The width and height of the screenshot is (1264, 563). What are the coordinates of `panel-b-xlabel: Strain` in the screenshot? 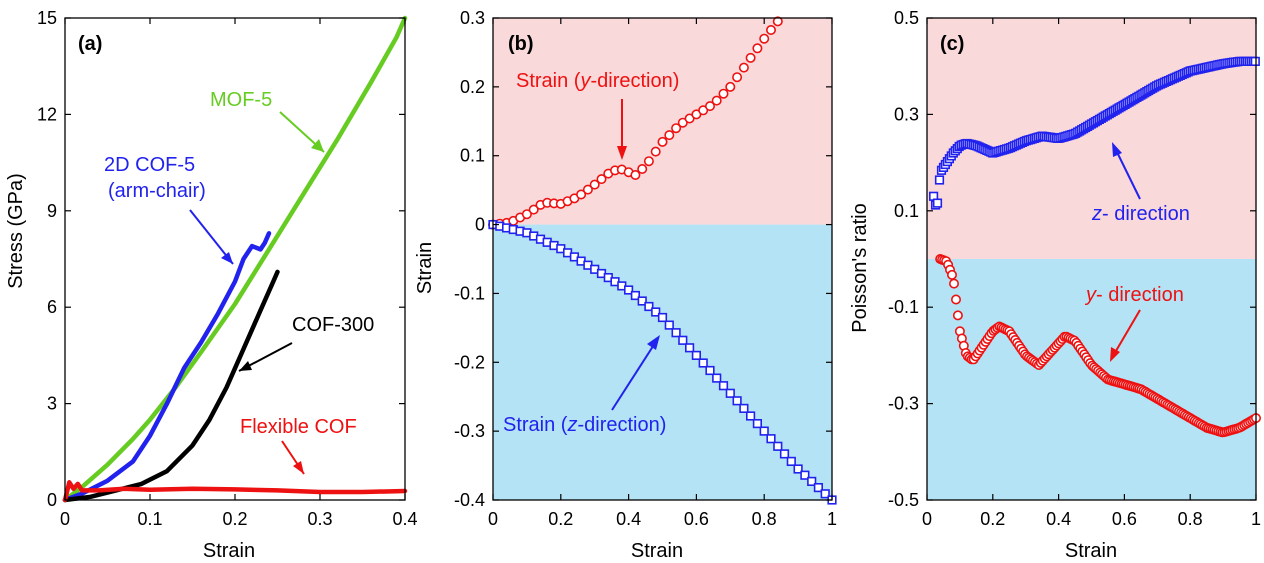 It's located at (657, 551).